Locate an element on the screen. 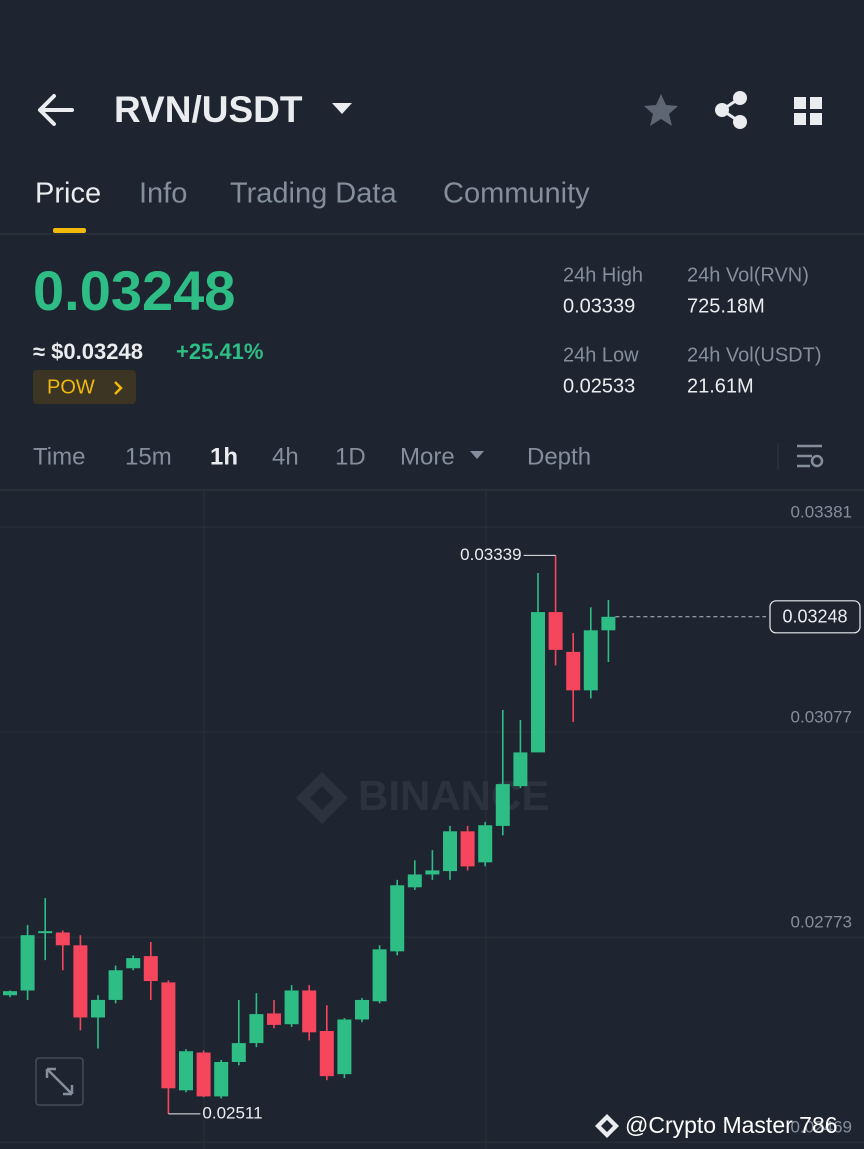  expand-button is located at coordinates (59, 1081).